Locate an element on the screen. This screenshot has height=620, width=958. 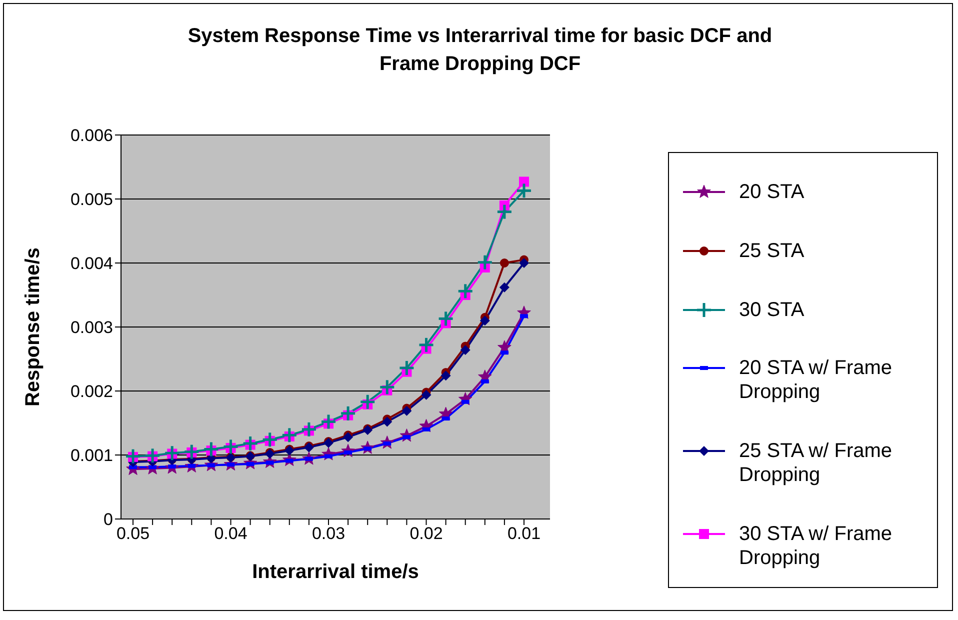
legend-label: 25 STA w/ Frame Dropping is located at coordinates (816, 462).